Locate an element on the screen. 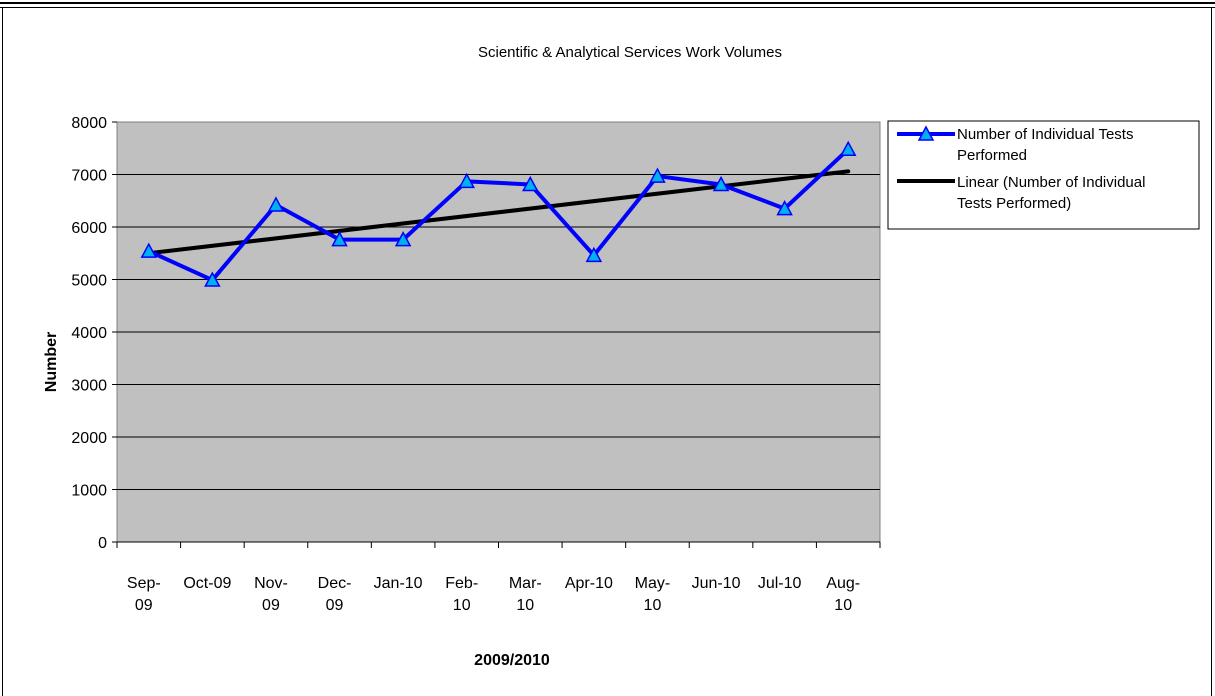  y-axis-title: Number is located at coordinates (51, 362).